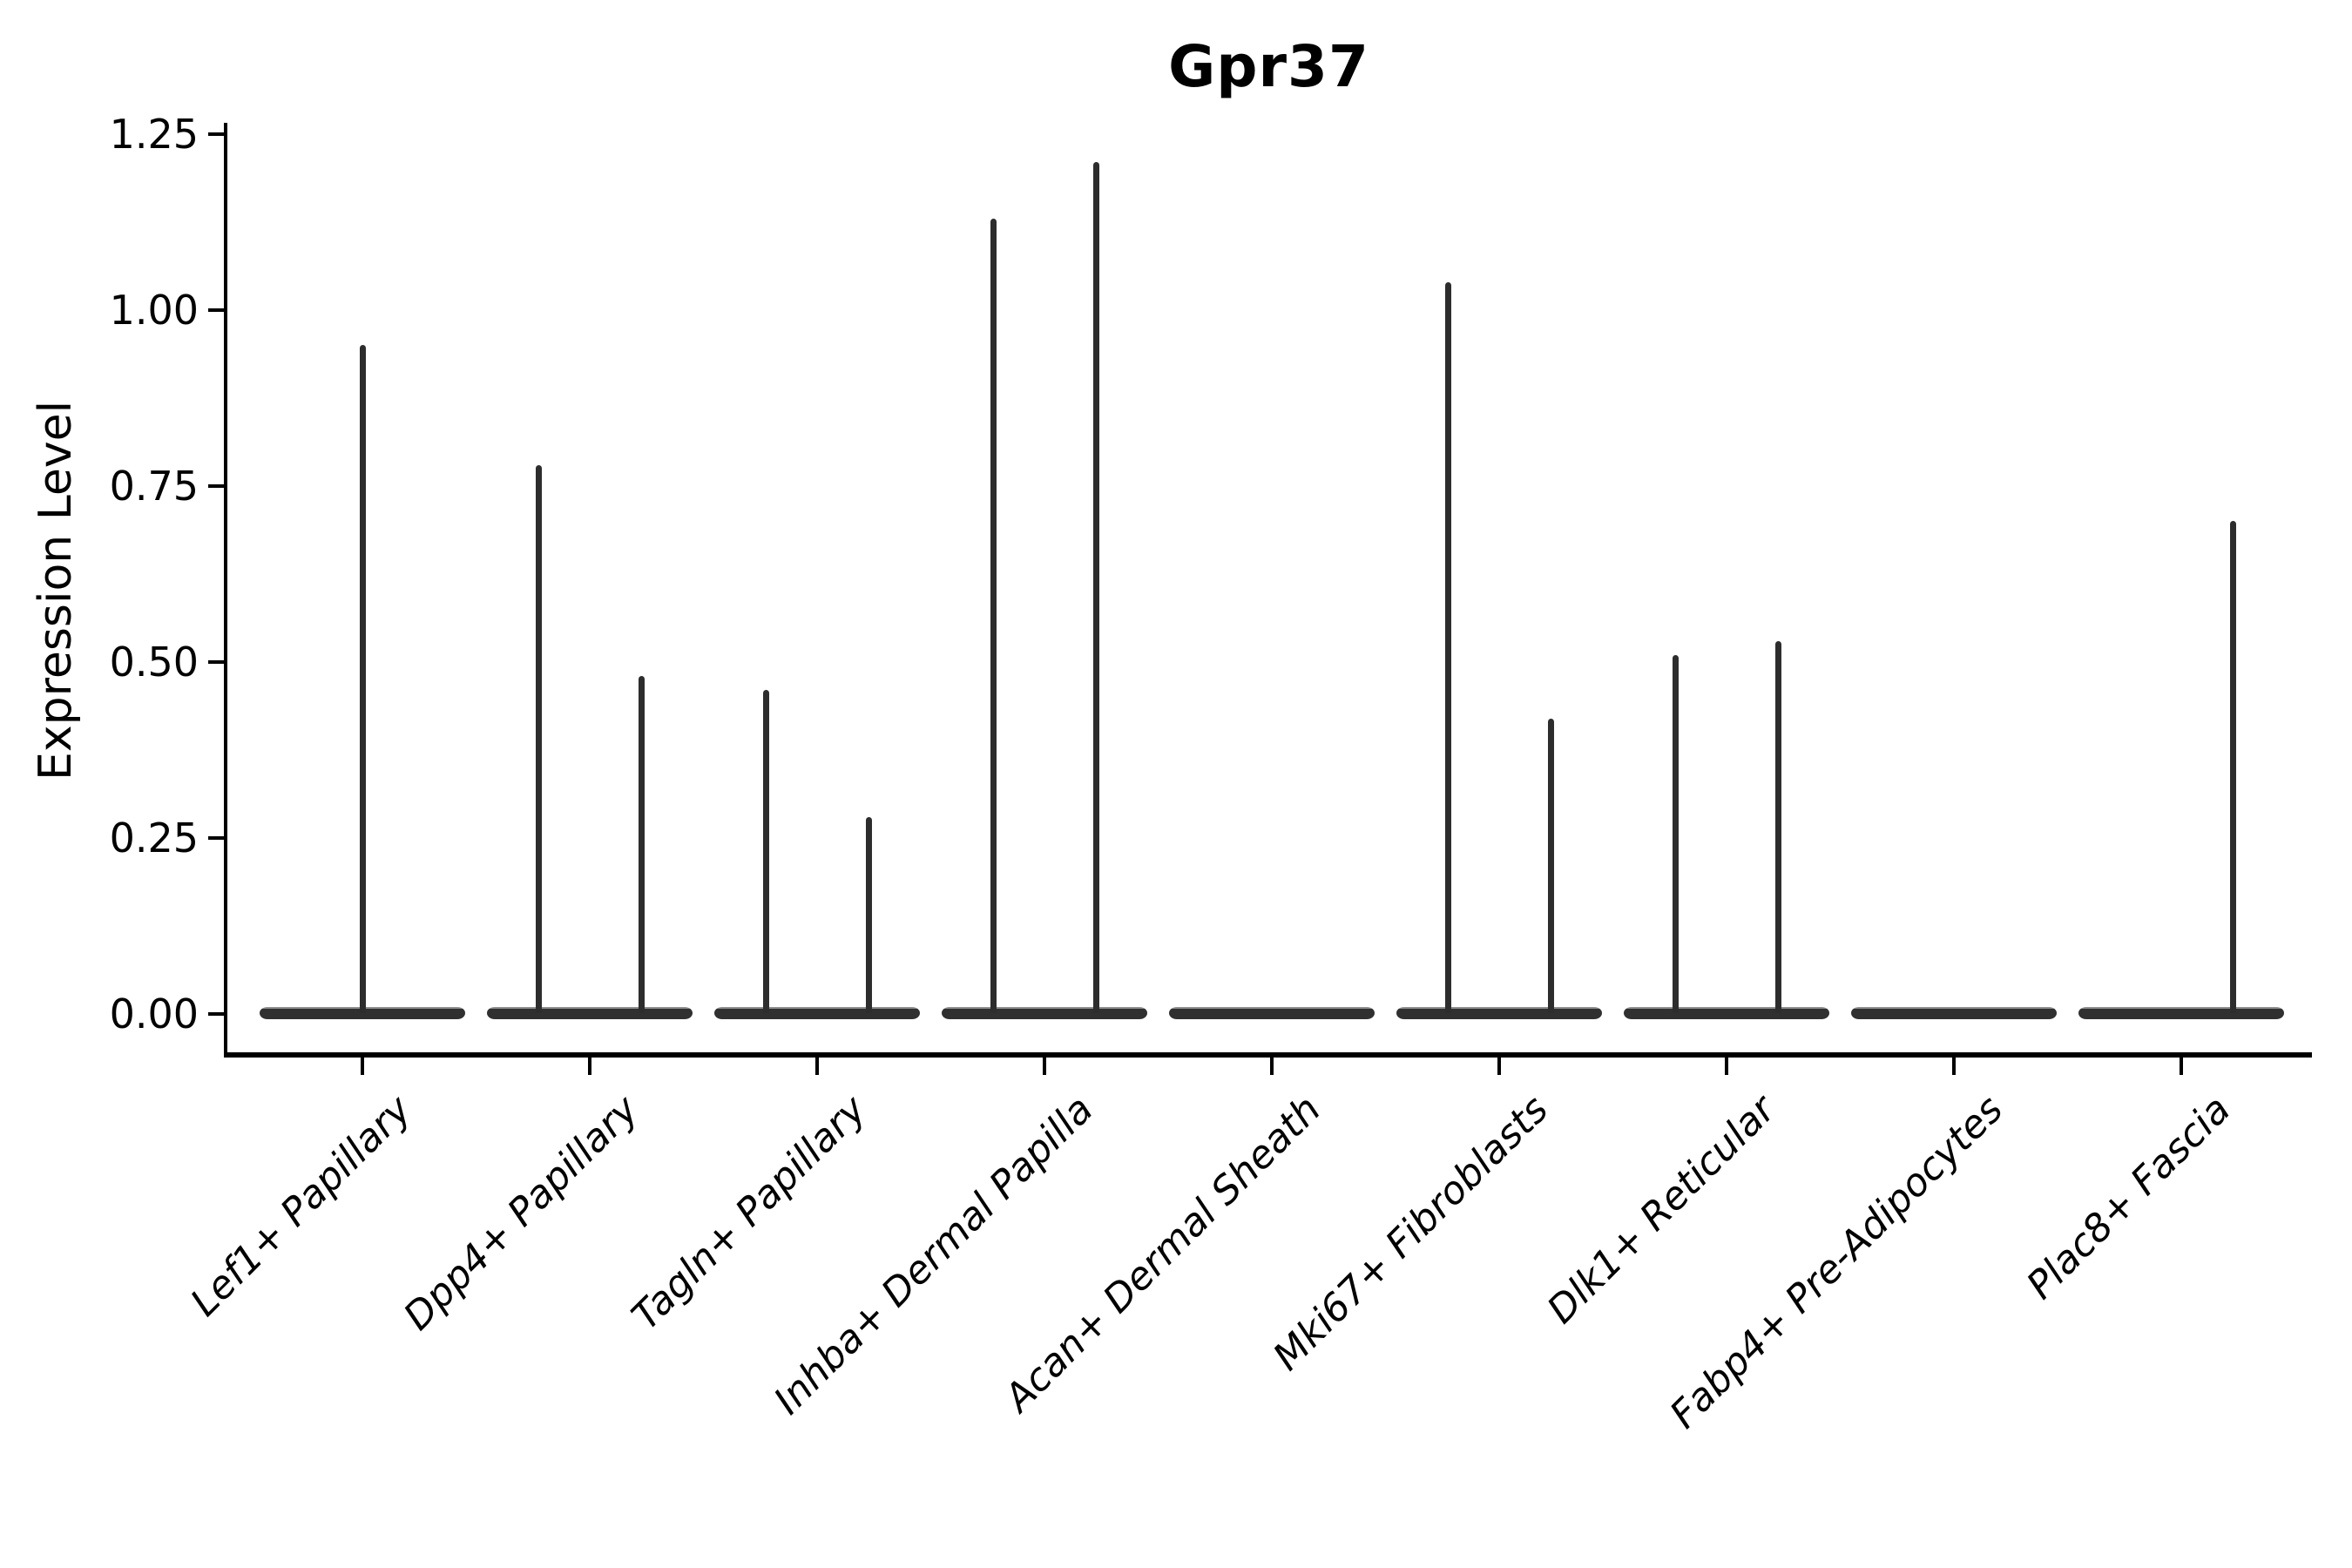 This screenshot has width=2352, height=1568. Describe the element at coordinates (1268, 1055) in the screenshot. I see `x-axis-spine` at that location.